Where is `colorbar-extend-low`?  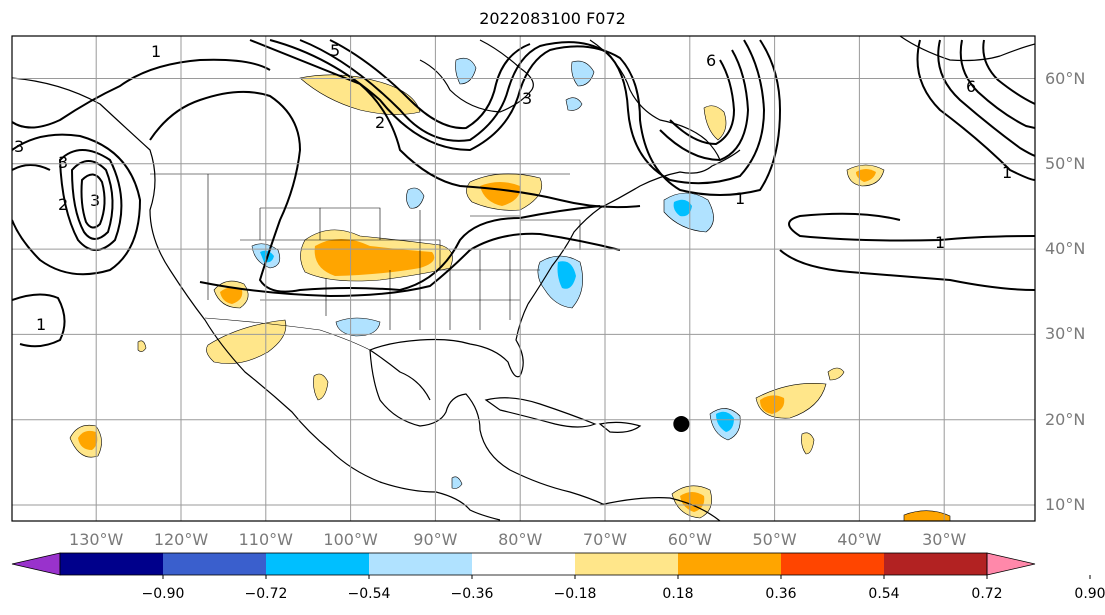 colorbar-extend-low is located at coordinates (36, 564).